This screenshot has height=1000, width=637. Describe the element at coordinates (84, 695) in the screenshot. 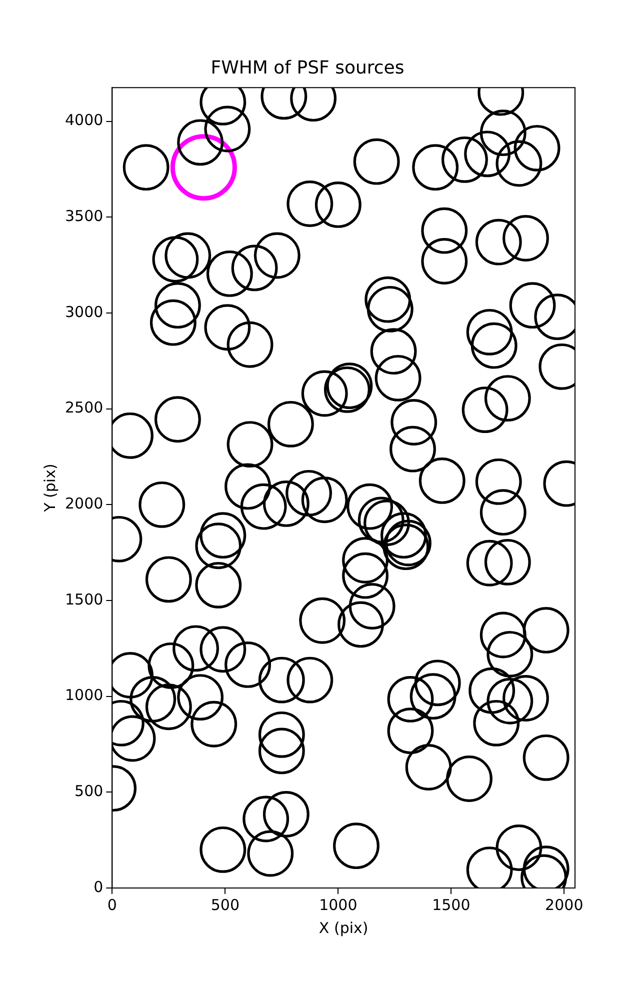

I see `y-tick-label: 1000` at that location.